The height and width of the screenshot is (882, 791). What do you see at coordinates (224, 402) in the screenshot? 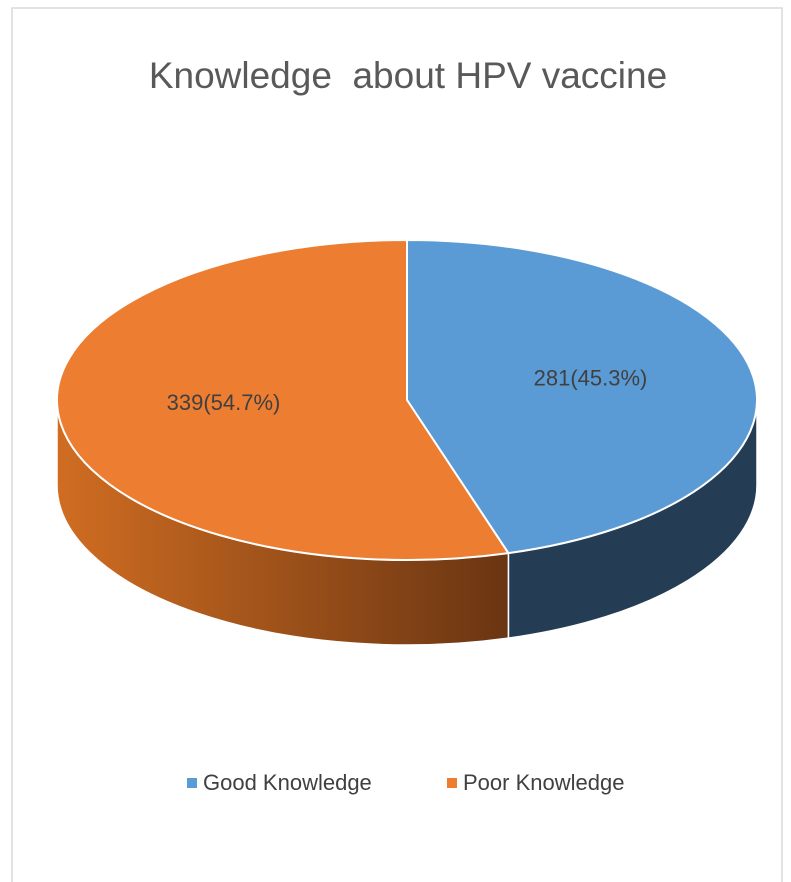
I see `data-label: 339(54.7%)` at bounding box center [224, 402].